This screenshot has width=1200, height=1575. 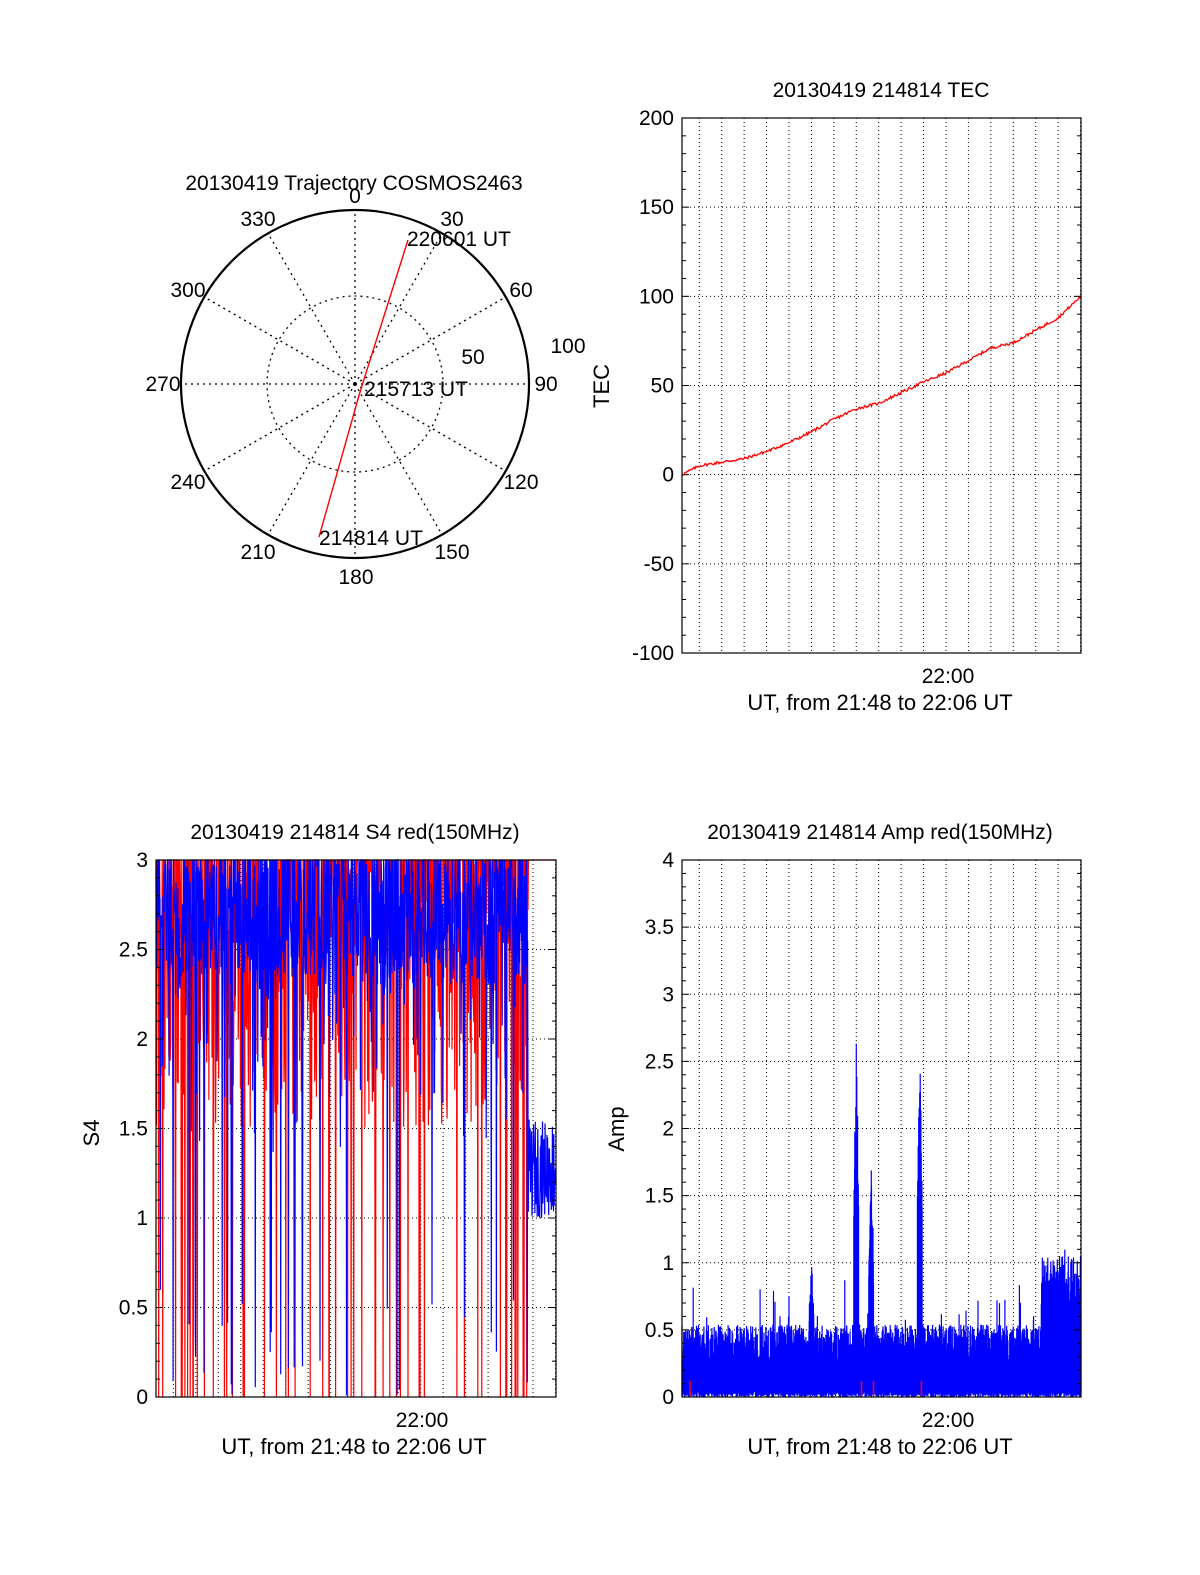 What do you see at coordinates (162, 384) in the screenshot?
I see `angle-label-270: 270` at bounding box center [162, 384].